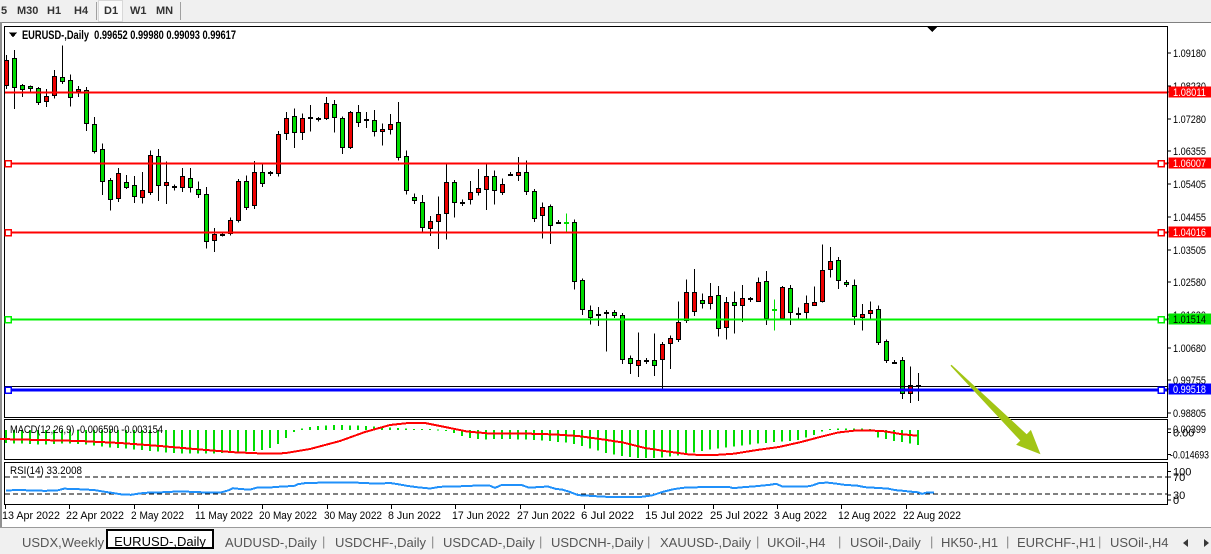 The image size is (1211, 554). Describe the element at coordinates (288, 516) in the screenshot. I see `svg-text: 20 May 2022` at that location.